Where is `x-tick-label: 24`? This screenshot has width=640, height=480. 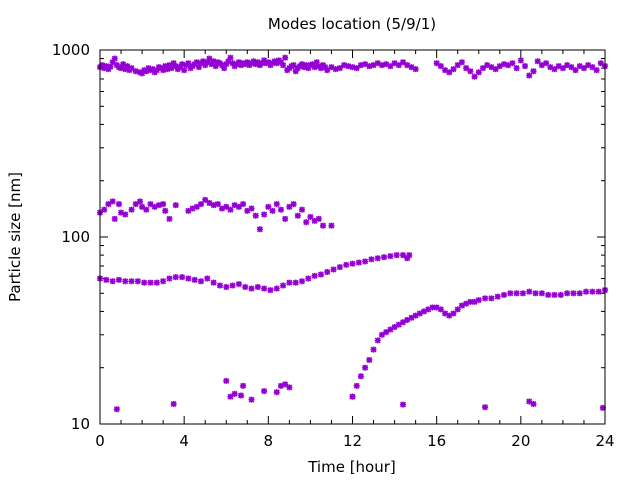
x-tick-label: 24 is located at coordinates (604, 441).